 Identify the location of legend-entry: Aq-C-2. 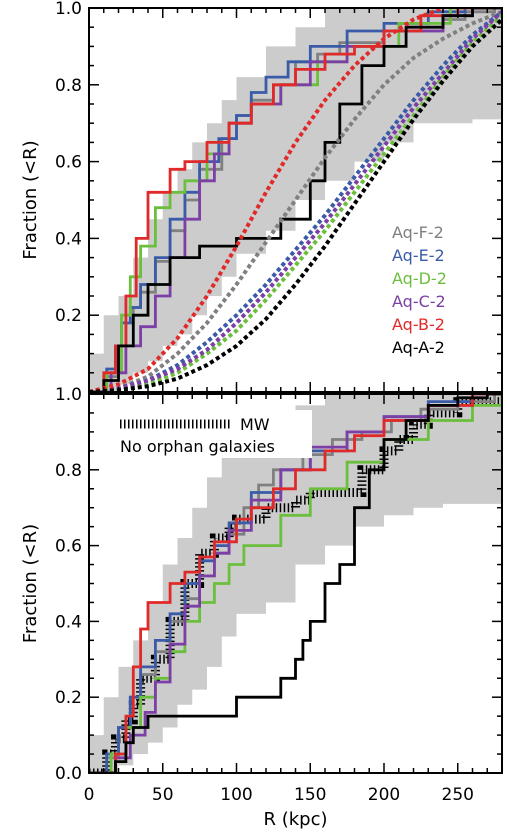
(419, 301).